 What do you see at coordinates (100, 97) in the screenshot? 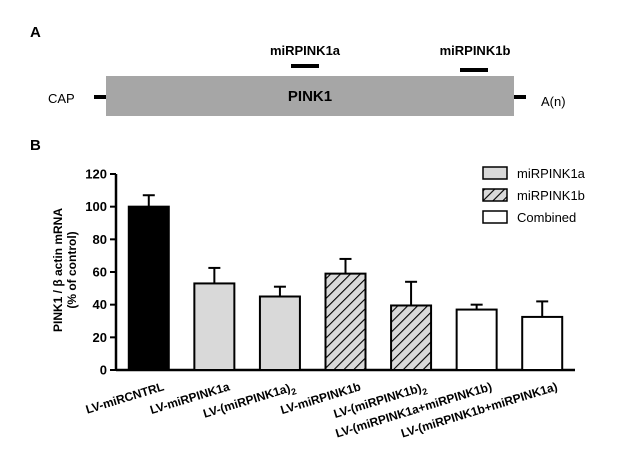
I see `cap-end-line` at bounding box center [100, 97].